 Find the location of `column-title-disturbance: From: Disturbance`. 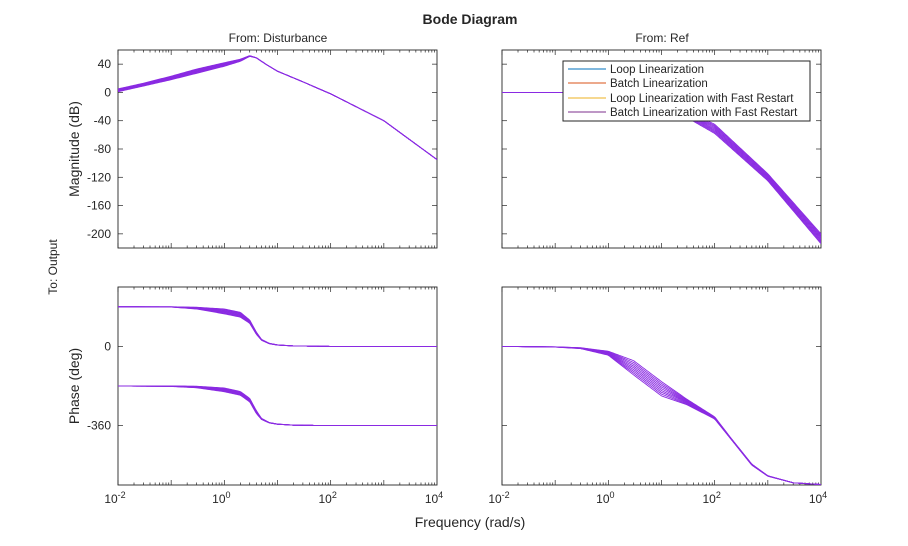

column-title-disturbance: From: Disturbance is located at coordinates (278, 38).